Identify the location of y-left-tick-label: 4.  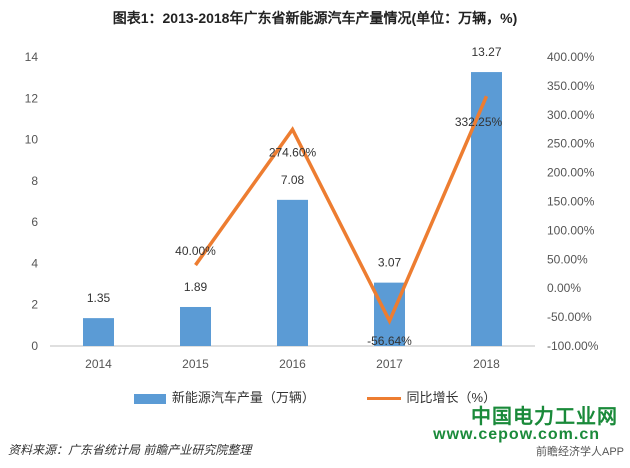
(34, 263).